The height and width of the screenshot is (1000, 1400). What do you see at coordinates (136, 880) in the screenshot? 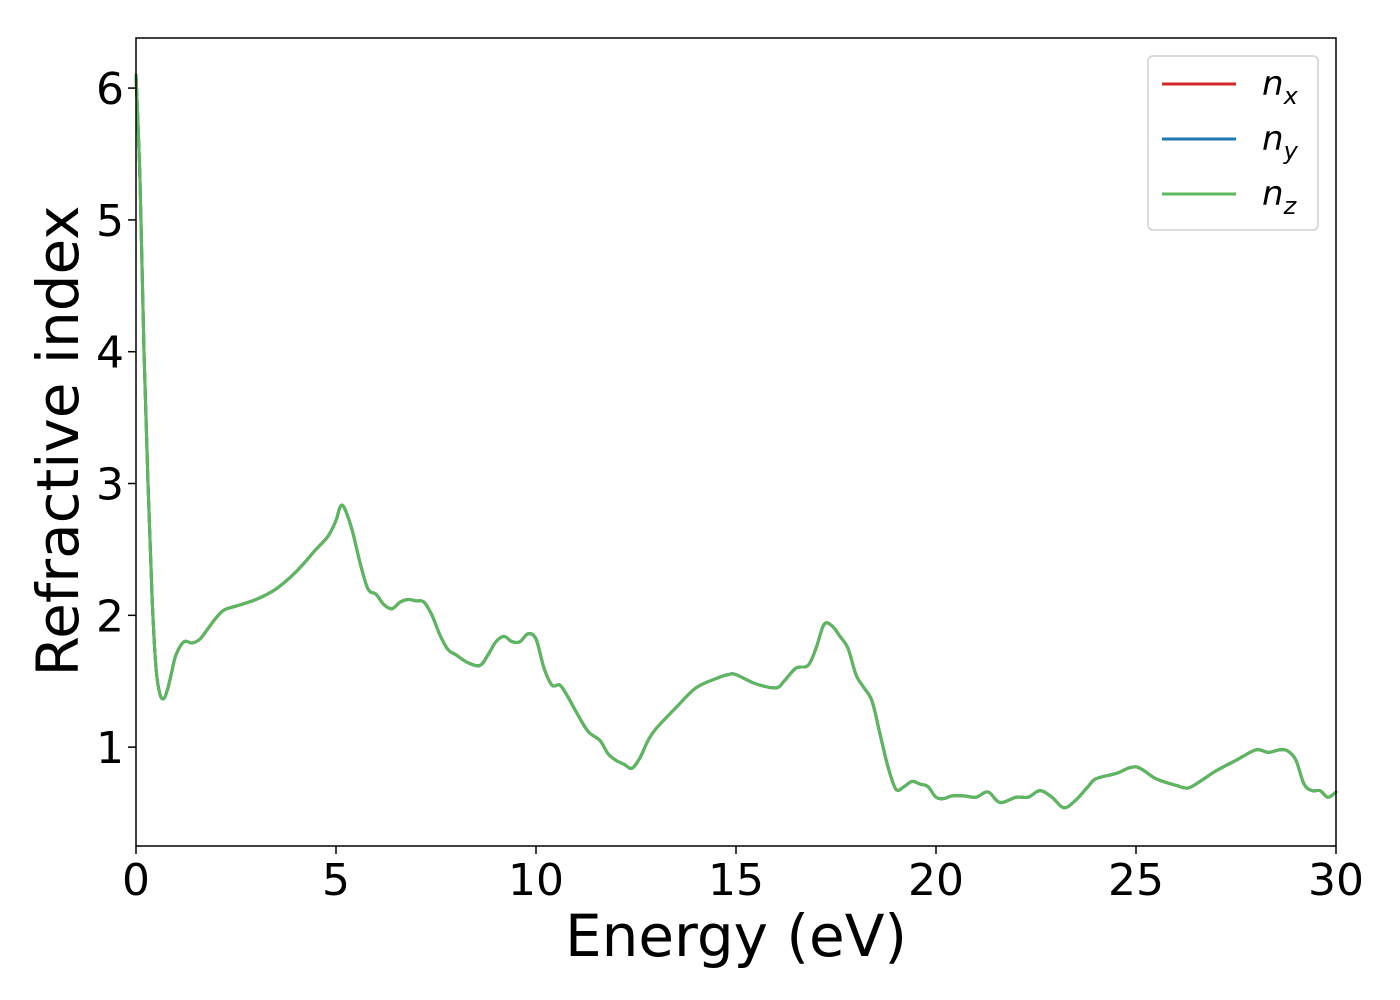
I see `x-tick-label: 0` at bounding box center [136, 880].